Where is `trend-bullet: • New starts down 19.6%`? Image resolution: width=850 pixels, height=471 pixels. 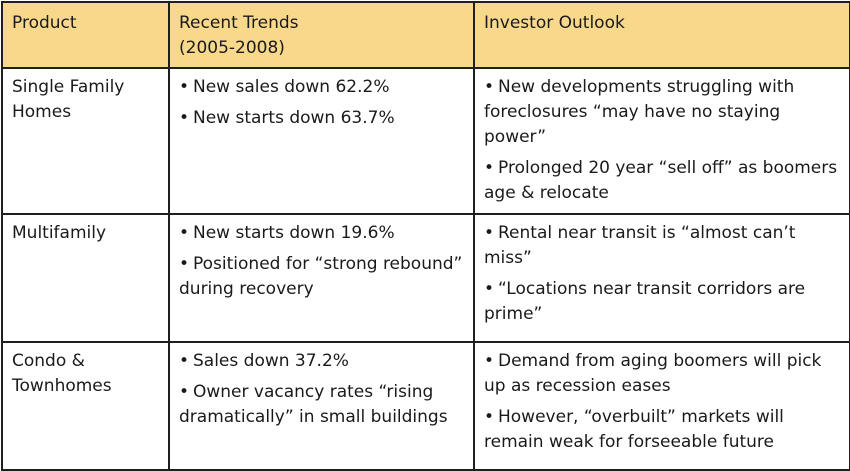 trend-bullet: • New starts down 19.6% is located at coordinates (322, 233).